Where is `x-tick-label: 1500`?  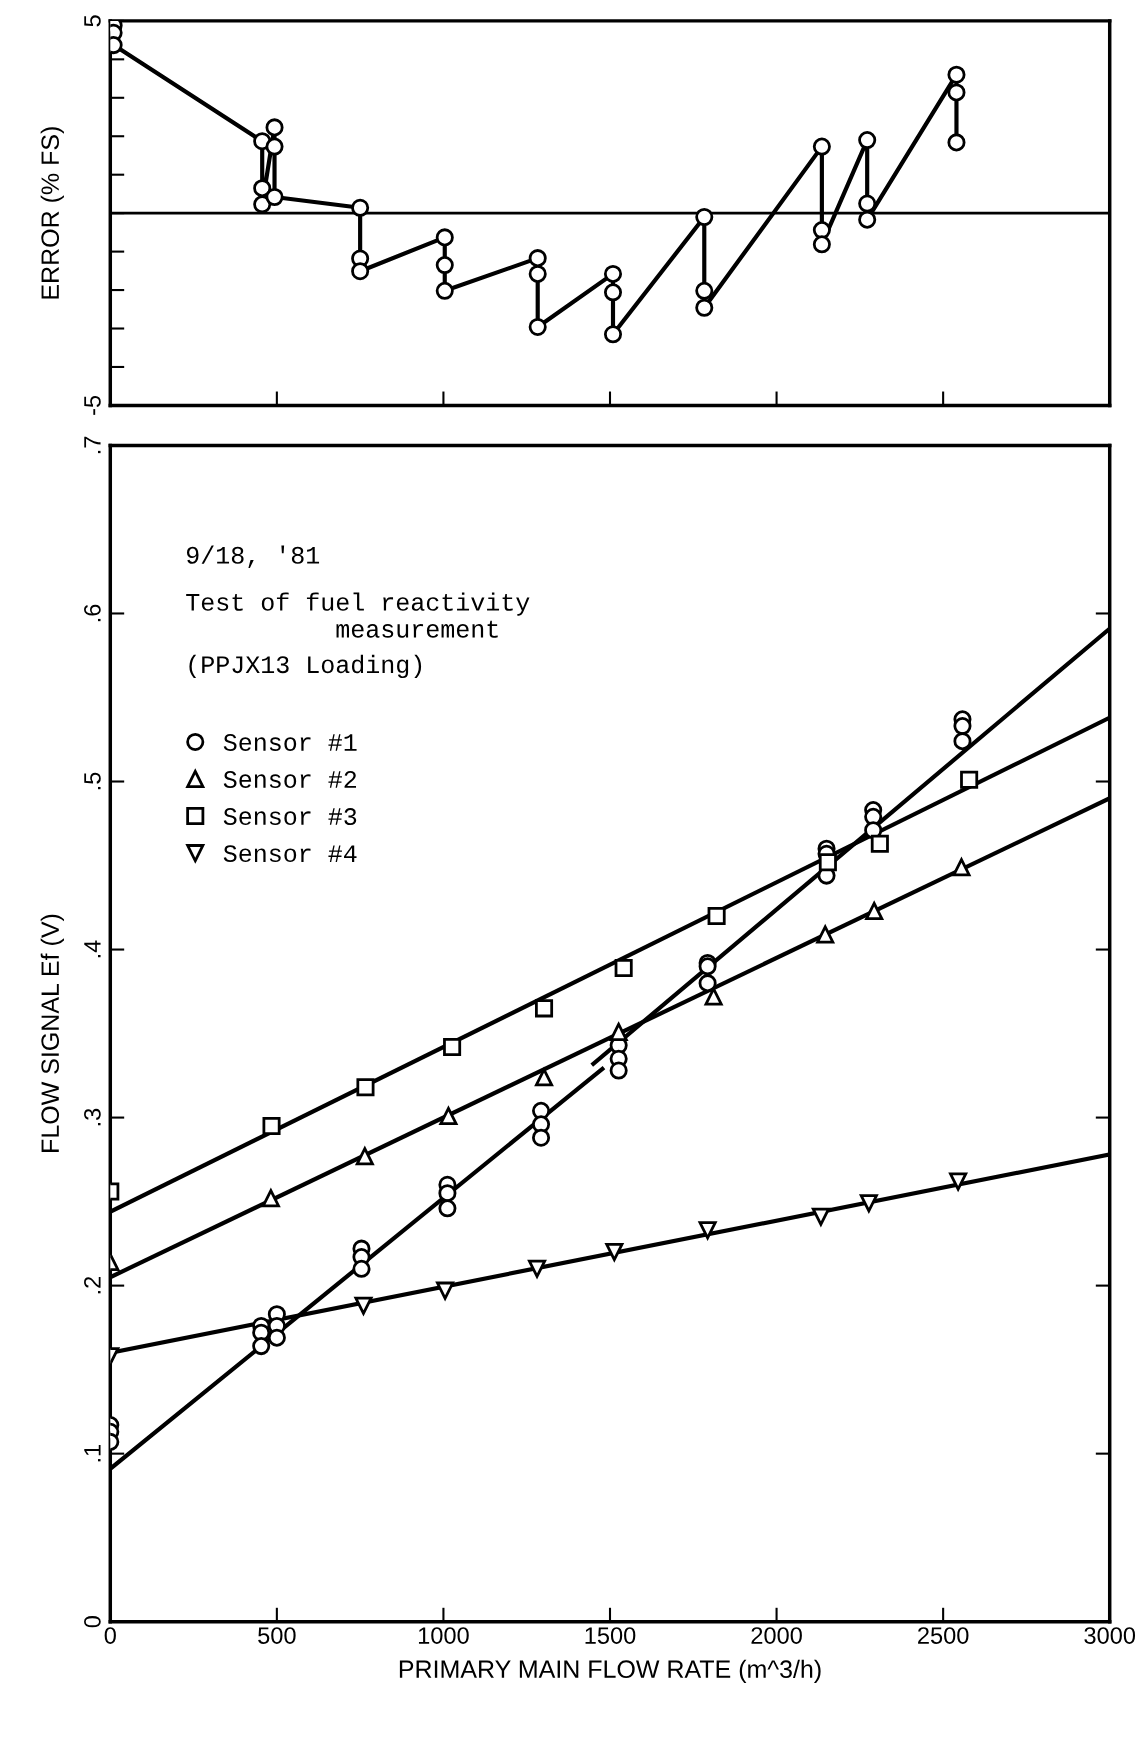 x-tick-label: 1500 is located at coordinates (610, 1635).